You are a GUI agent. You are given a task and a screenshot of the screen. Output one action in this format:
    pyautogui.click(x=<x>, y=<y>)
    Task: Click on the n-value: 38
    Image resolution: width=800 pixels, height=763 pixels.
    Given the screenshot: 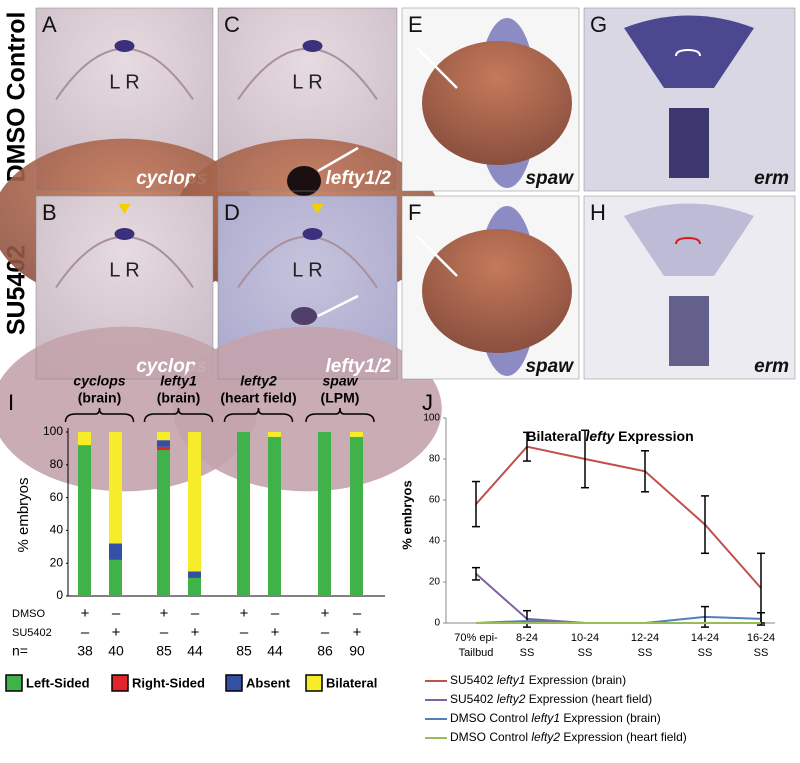 What is the action you would take?
    pyautogui.click(x=85, y=651)
    